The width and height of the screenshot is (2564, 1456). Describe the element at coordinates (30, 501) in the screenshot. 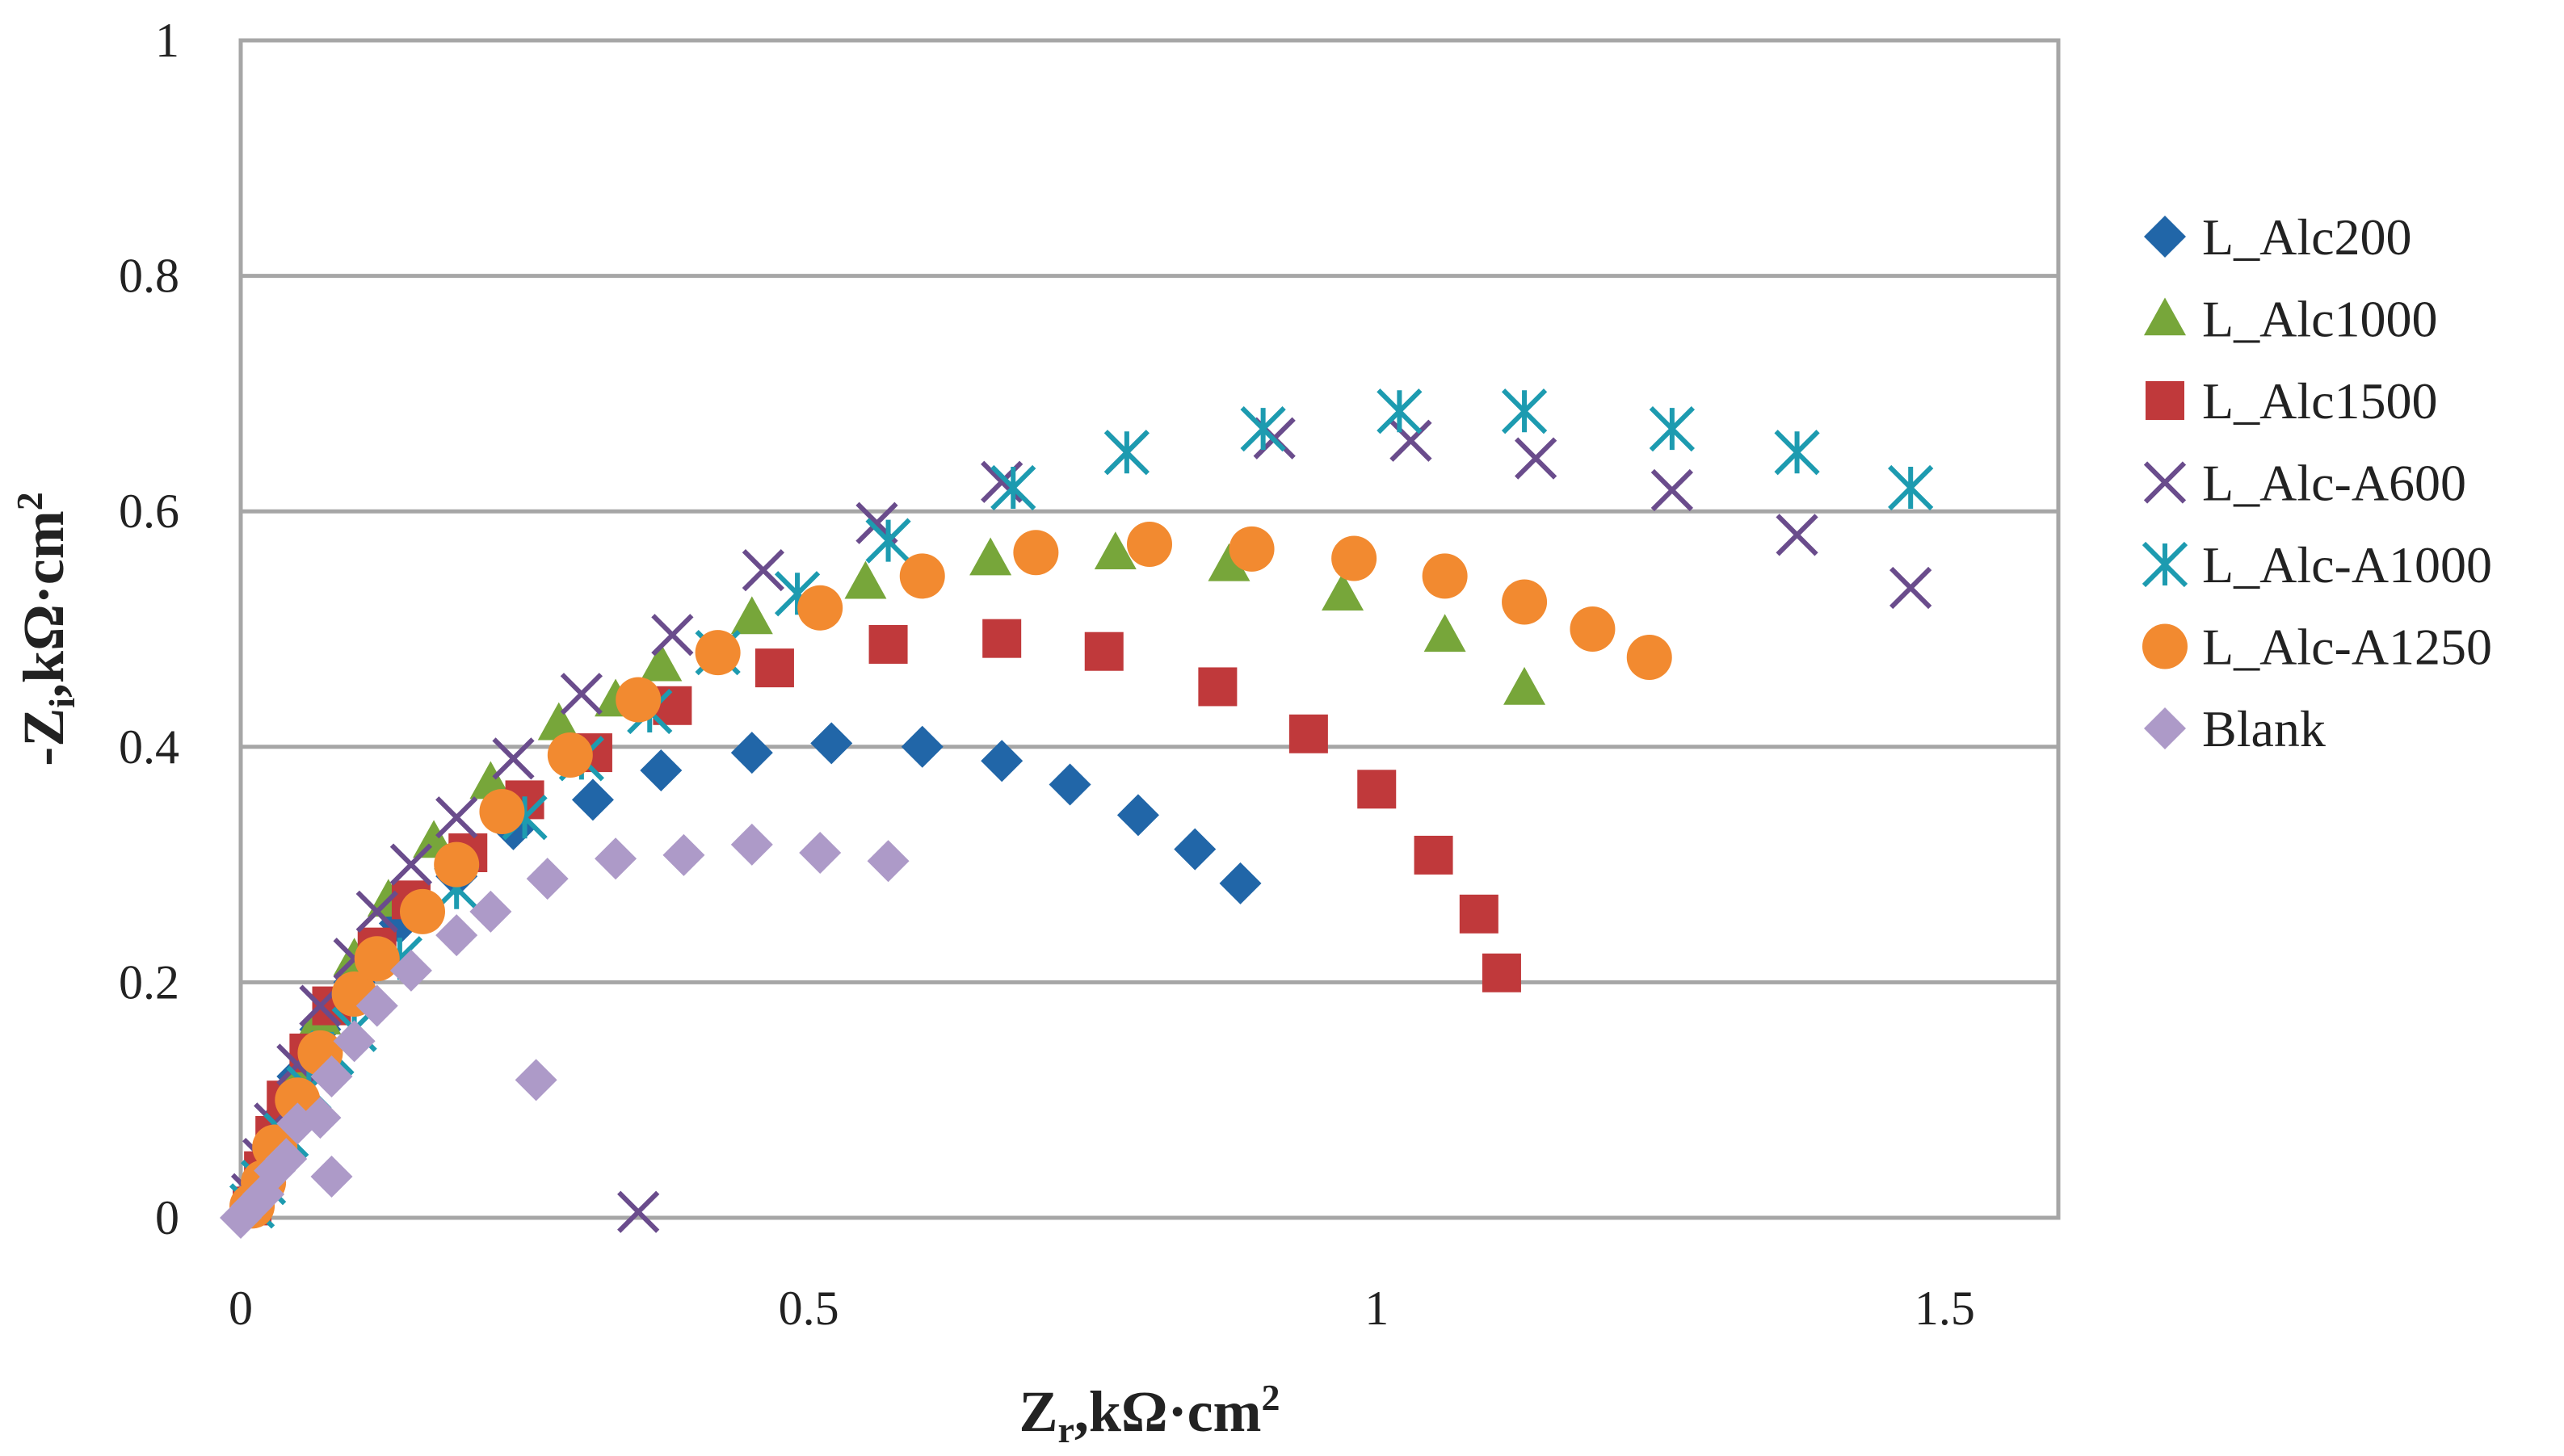

I see `y-axis-title-sup: 2` at that location.